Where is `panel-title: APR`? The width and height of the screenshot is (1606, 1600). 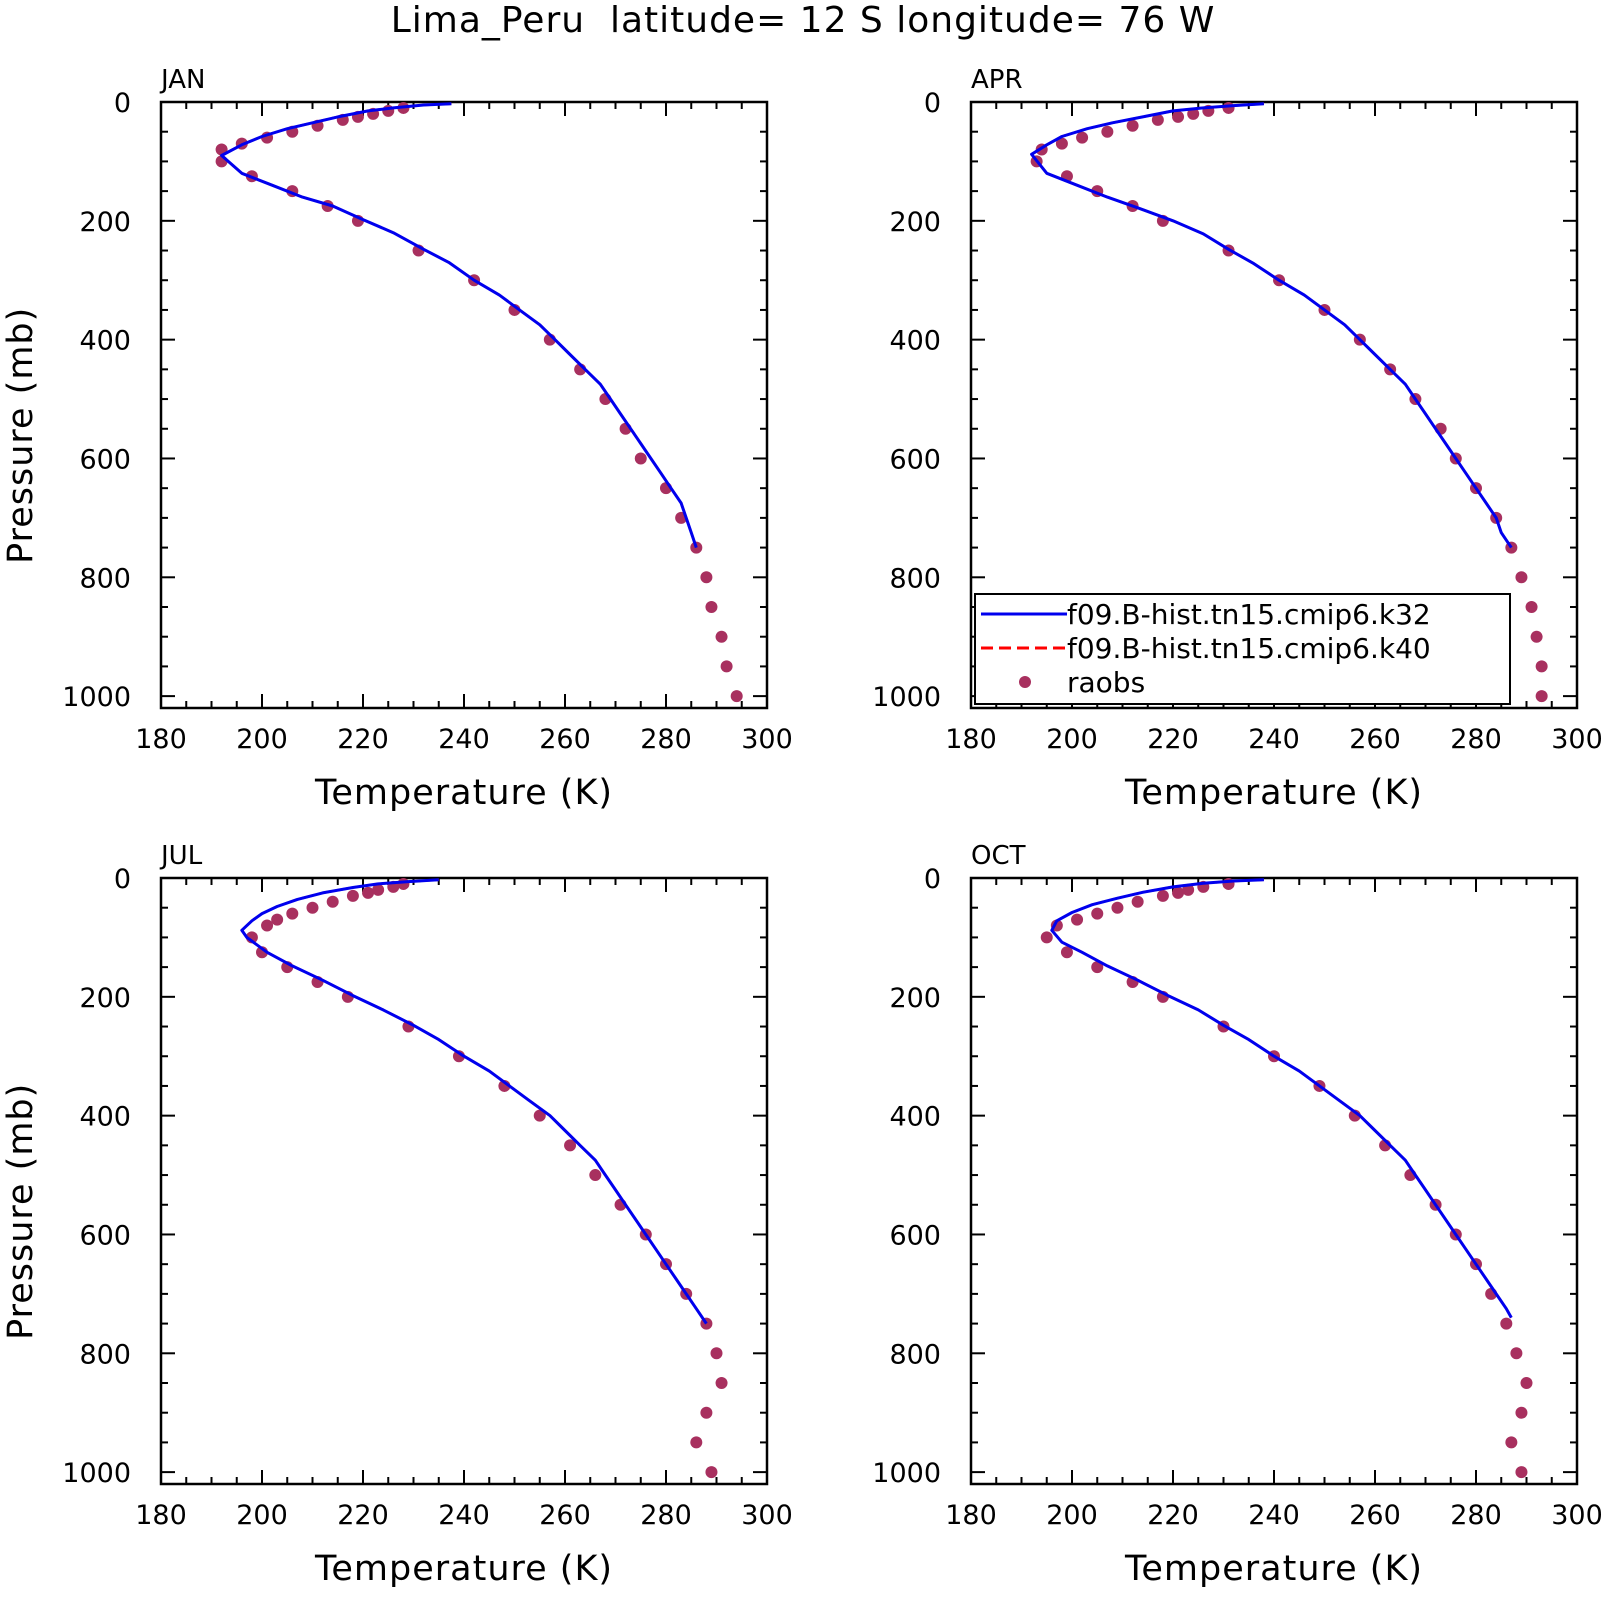 panel-title: APR is located at coordinates (997, 80).